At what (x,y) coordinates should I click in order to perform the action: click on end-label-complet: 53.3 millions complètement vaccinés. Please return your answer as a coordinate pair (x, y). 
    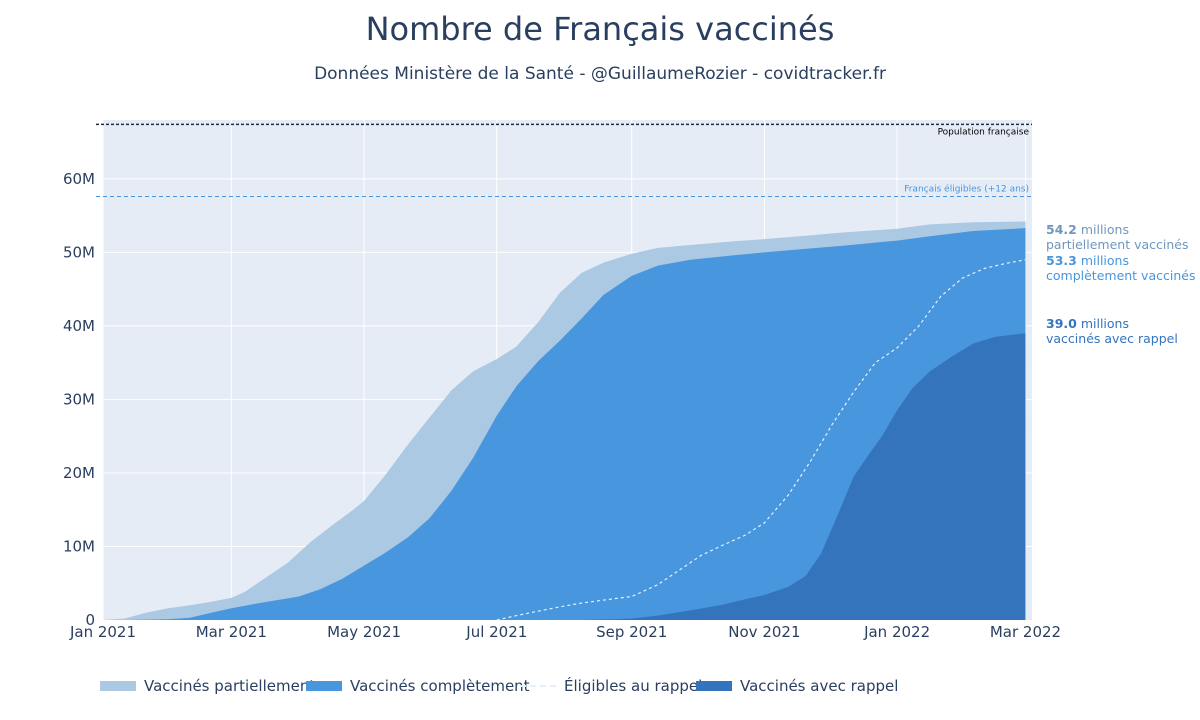
    Looking at the image, I should click on (1120, 268).